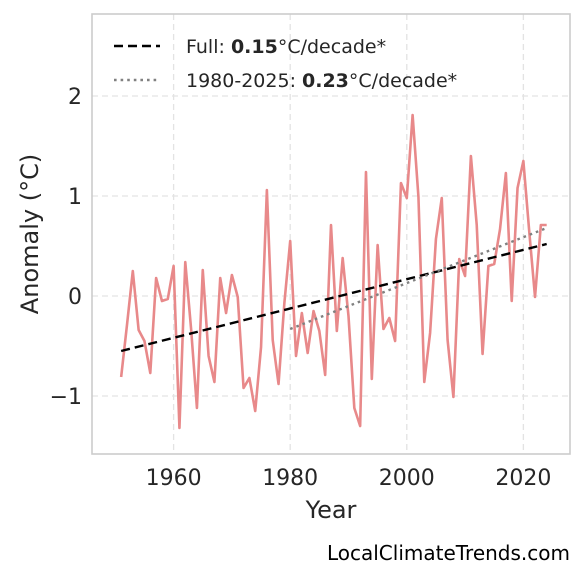  I want to click on y-tick-labels: −1 0 1 2, so click(66, 247).